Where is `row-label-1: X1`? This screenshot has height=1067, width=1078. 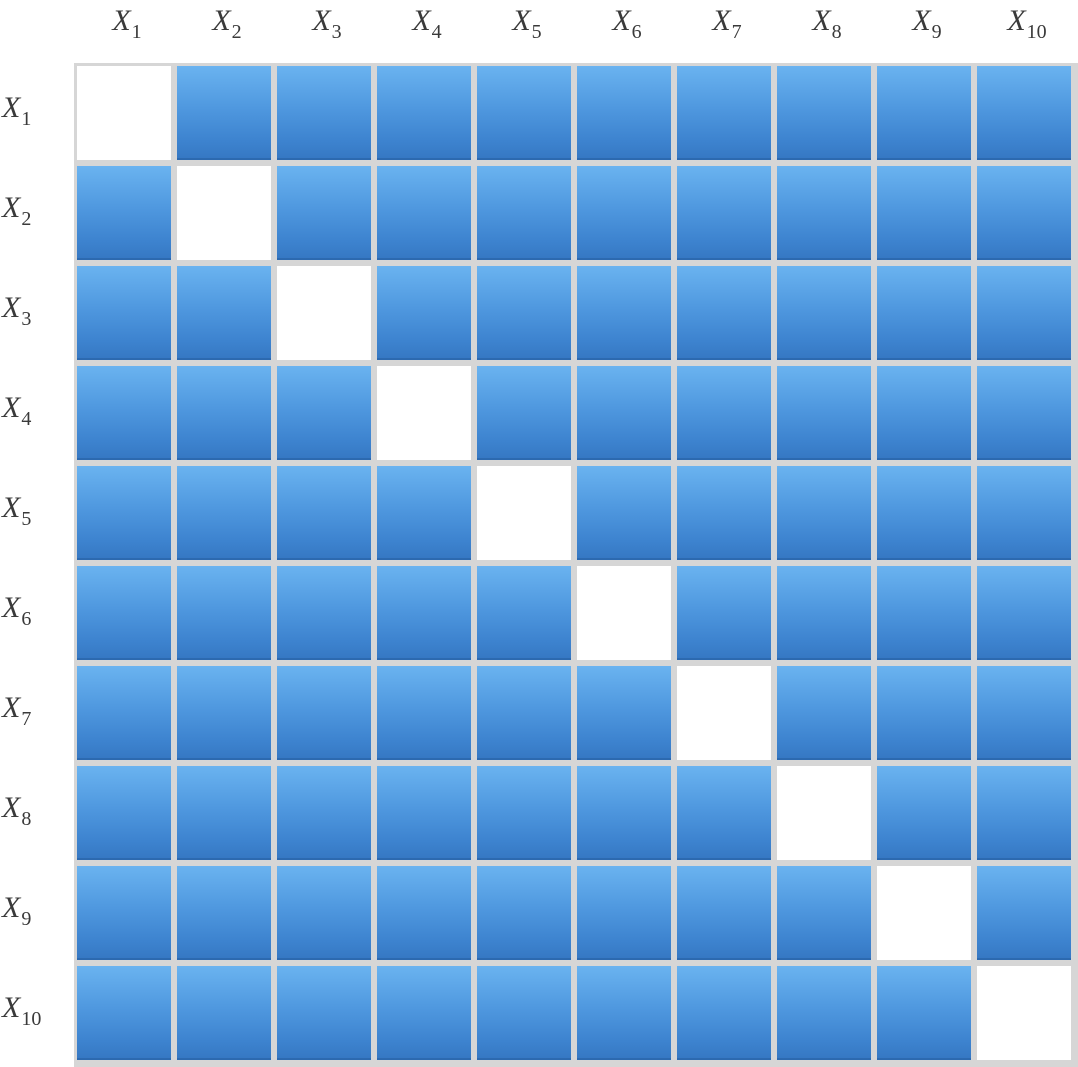 row-label-1: X1 is located at coordinates (35, 110).